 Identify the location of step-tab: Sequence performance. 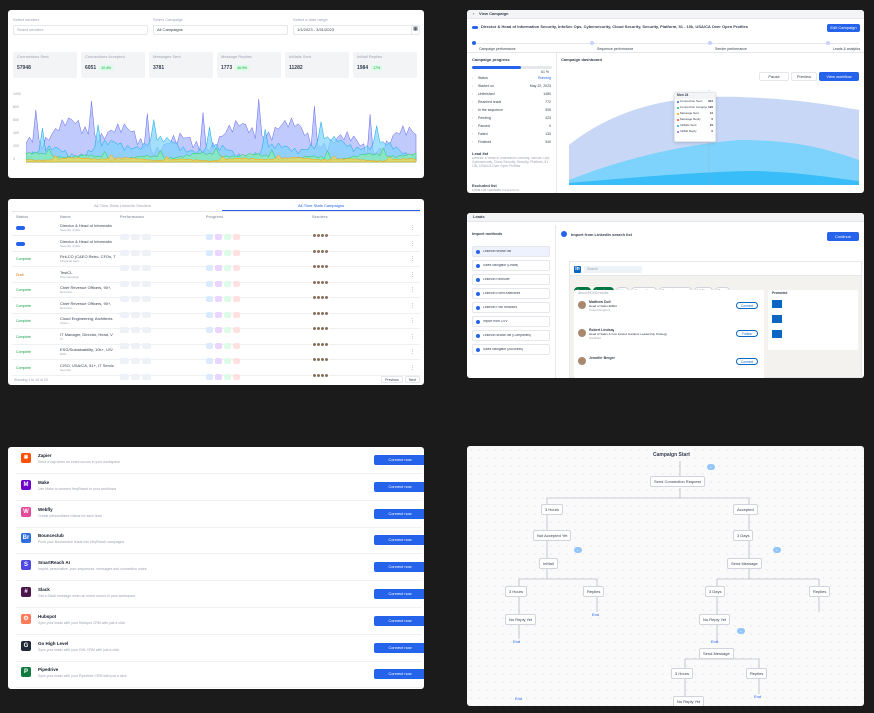
(615, 49).